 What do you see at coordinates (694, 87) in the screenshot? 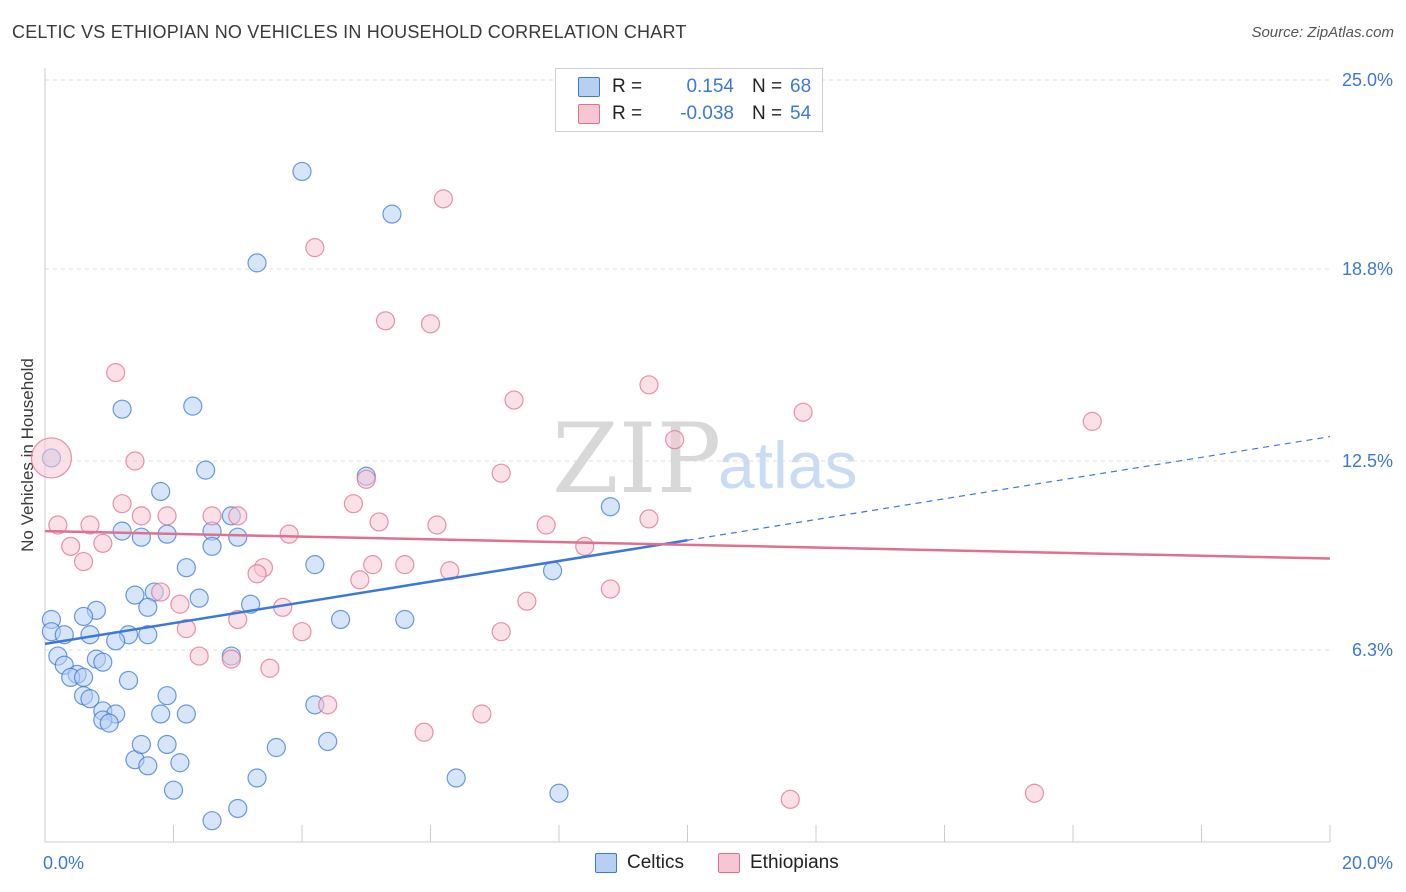
I see `legend-row-celtics: R = 0.154 N = 68` at bounding box center [694, 87].